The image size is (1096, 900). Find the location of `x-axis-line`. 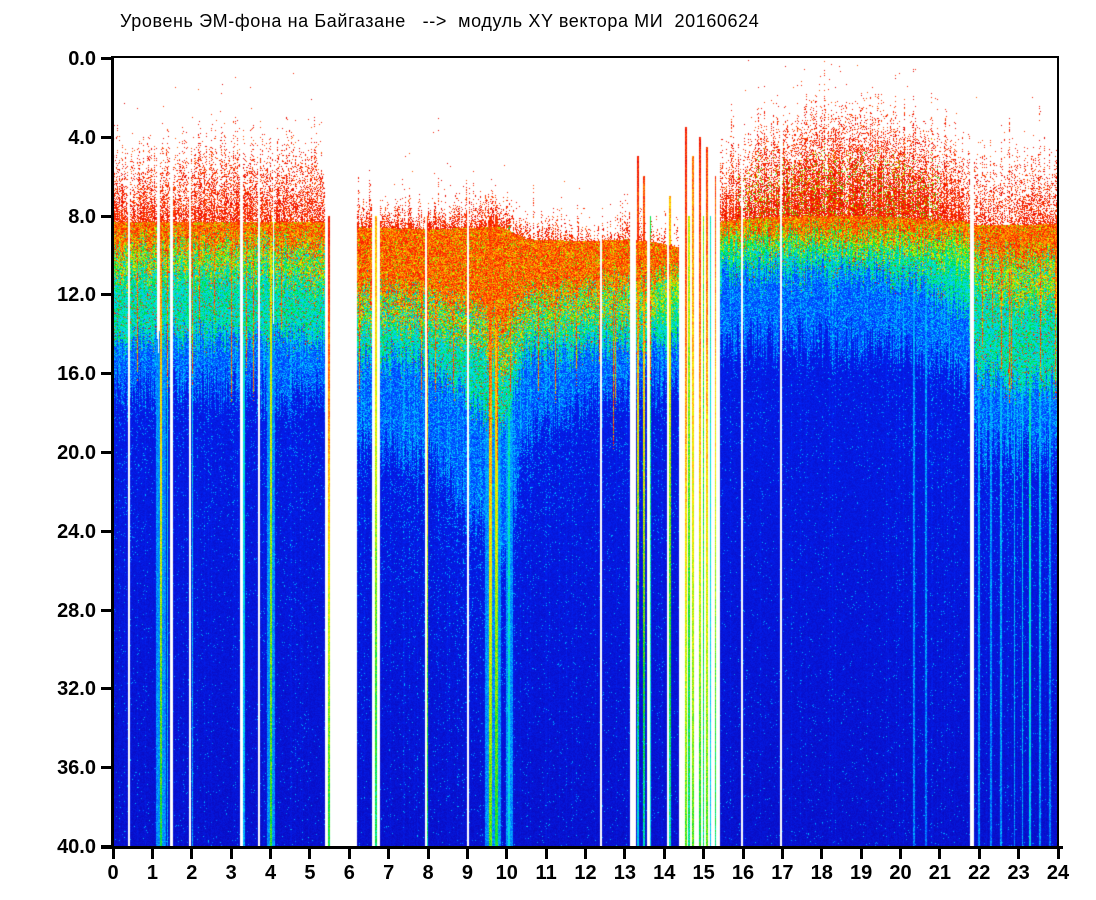

x-axis-line is located at coordinates (582, 847).